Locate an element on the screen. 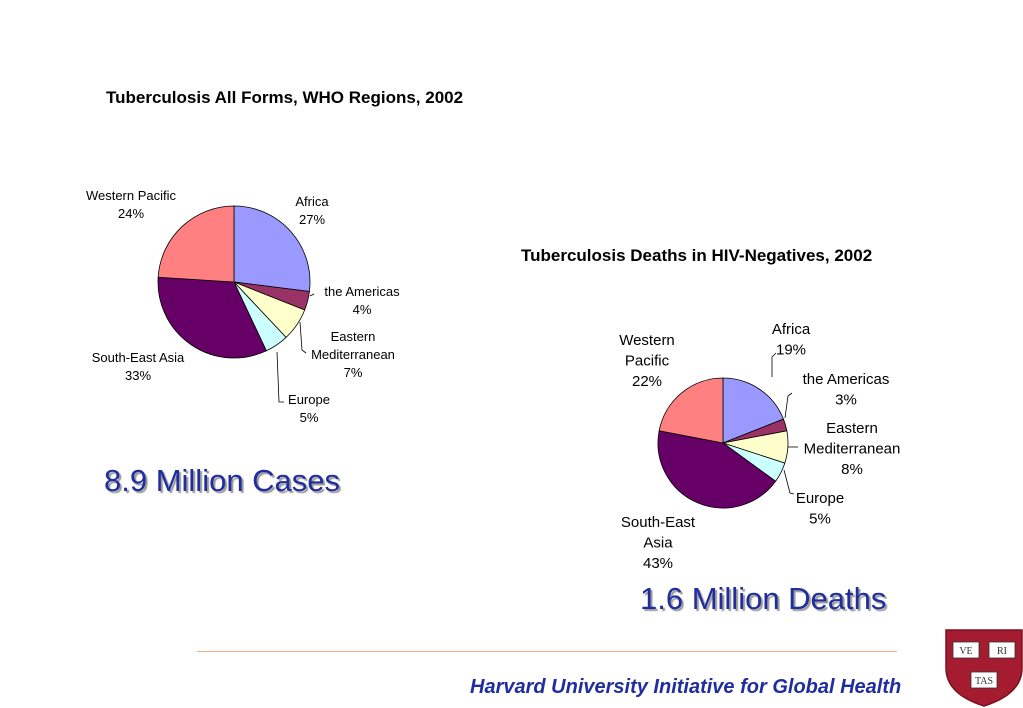  slice-label: Western Pacific 22% is located at coordinates (647, 361).